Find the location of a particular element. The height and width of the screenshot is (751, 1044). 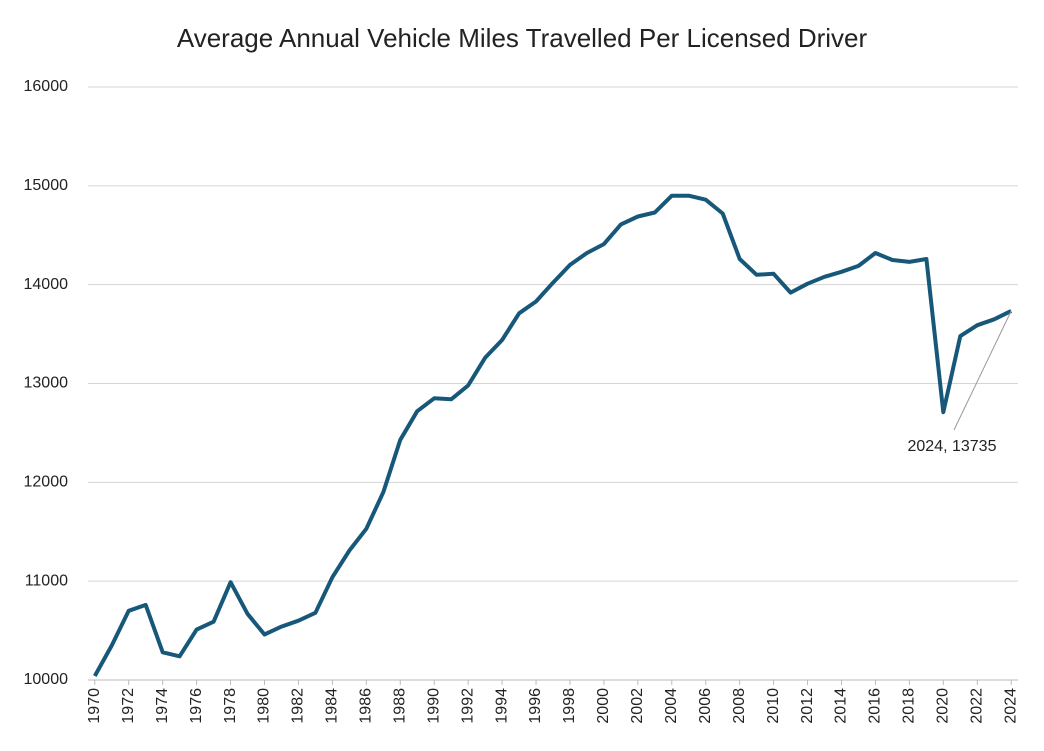

y-tick-label: 15000 is located at coordinates (46, 185).